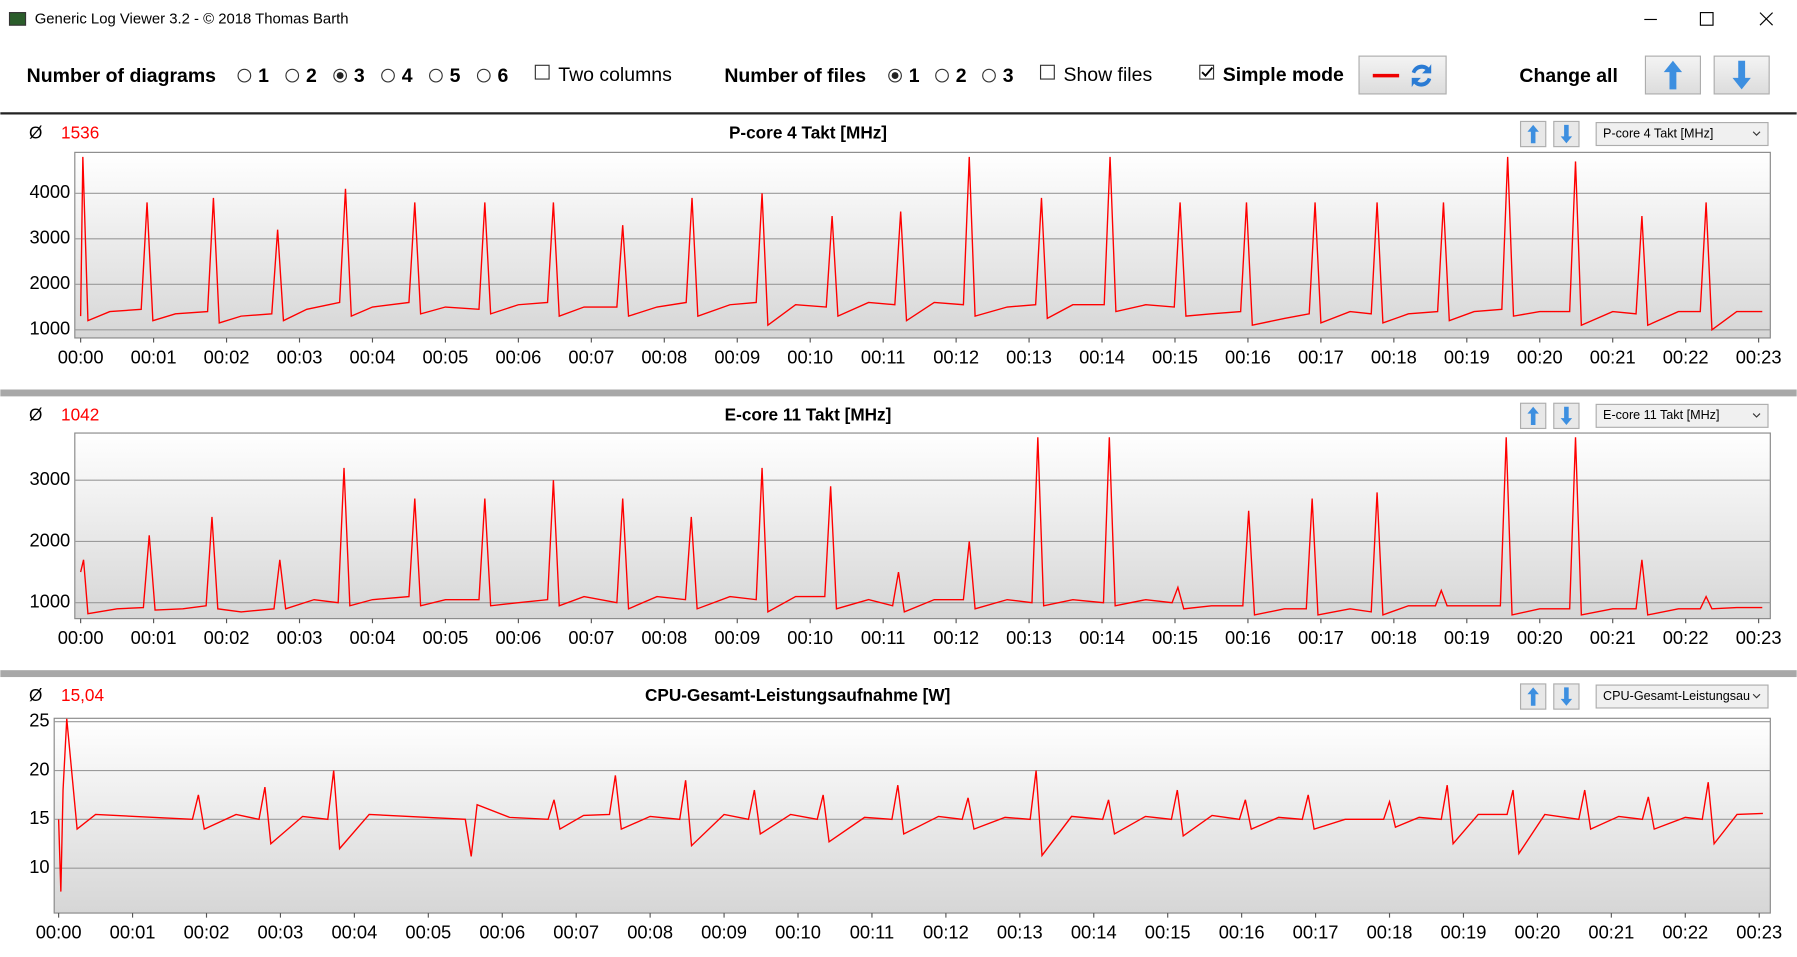 This screenshot has height=957, width=1797. What do you see at coordinates (795, 76) in the screenshot?
I see `files-label: Number of files` at bounding box center [795, 76].